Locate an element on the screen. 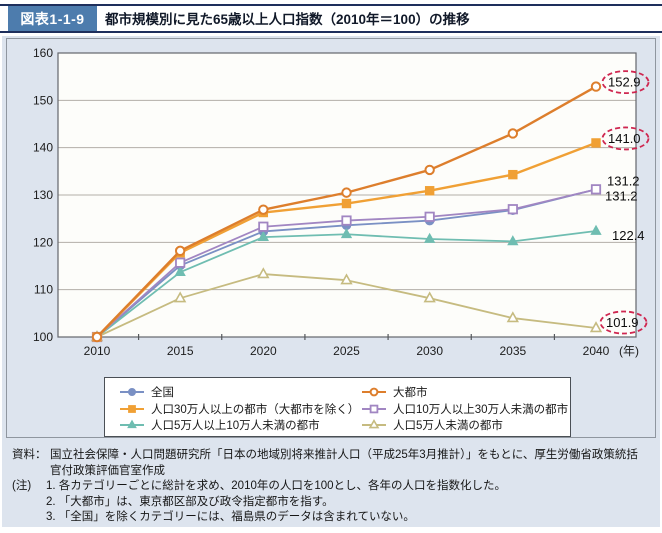 This screenshot has width=662, height=533. title-bottom-rule is located at coordinates (331, 32).